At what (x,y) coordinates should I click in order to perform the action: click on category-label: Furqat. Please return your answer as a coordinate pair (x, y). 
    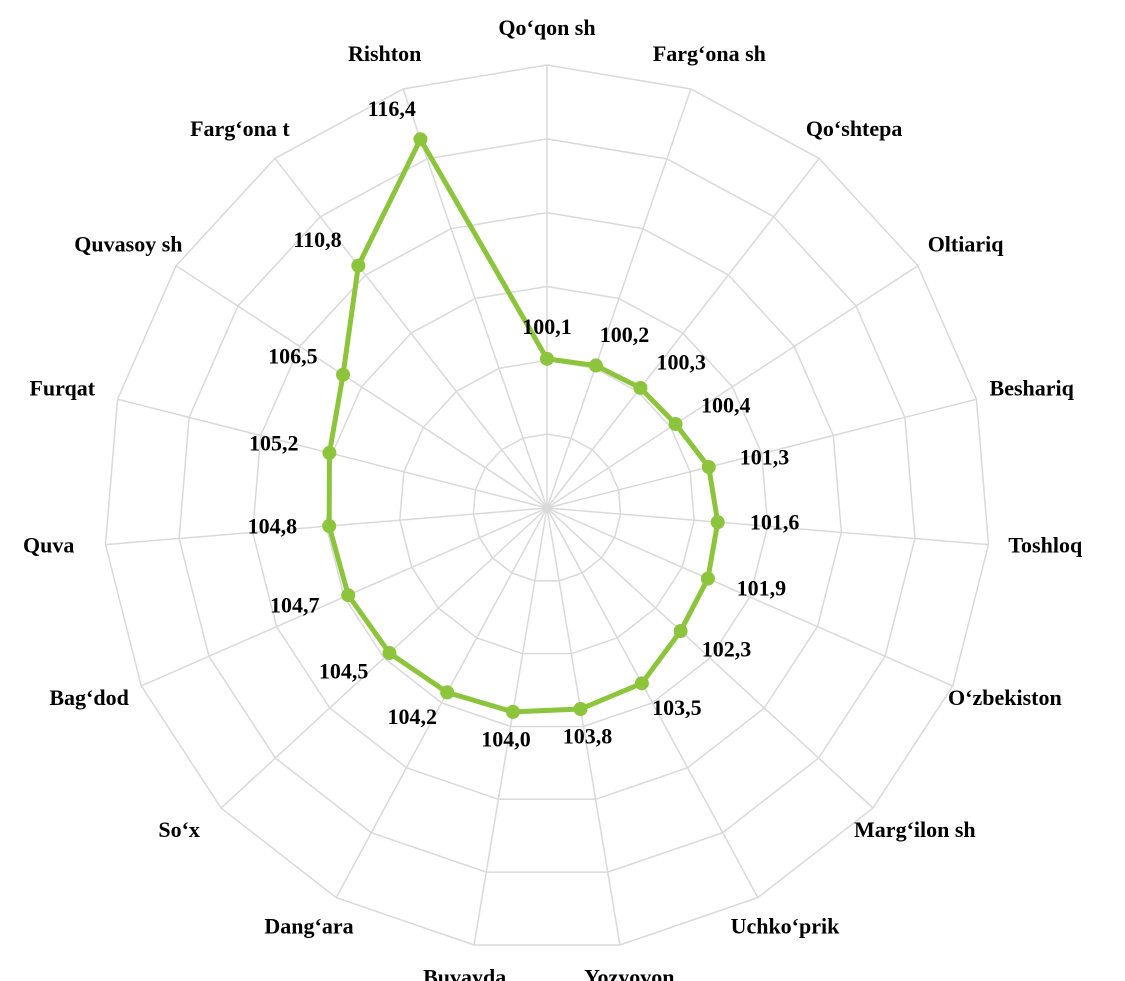
    Looking at the image, I should click on (62, 388).